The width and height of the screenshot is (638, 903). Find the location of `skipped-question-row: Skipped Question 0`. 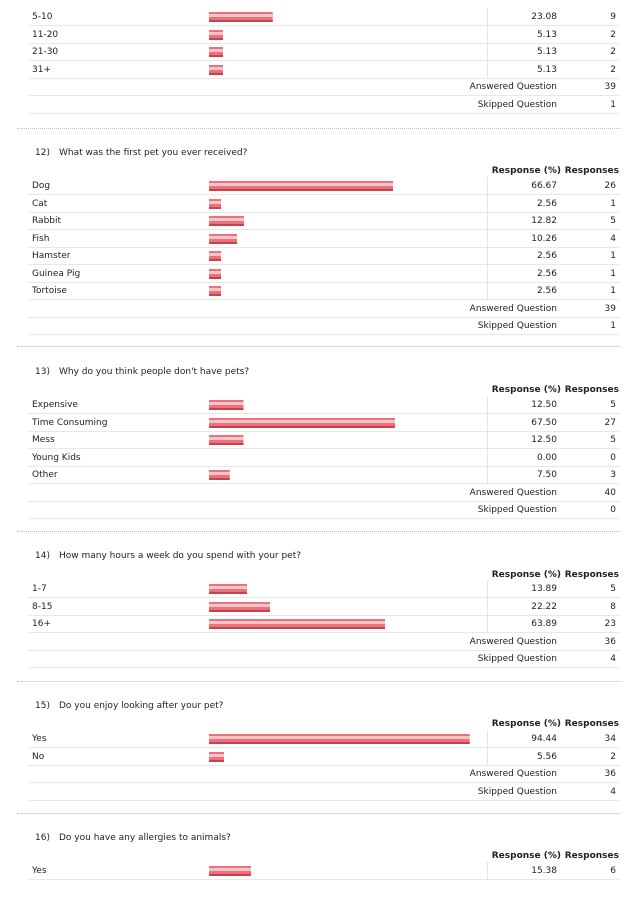

skipped-question-row: Skipped Question 0 is located at coordinates (324, 510).